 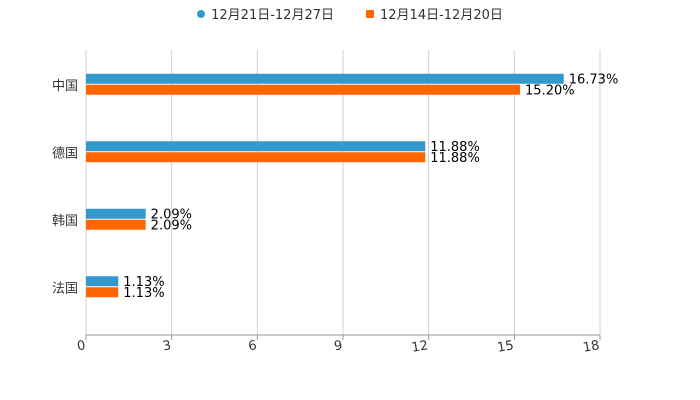 I want to click on x-tick-label: 9, so click(x=338, y=346).